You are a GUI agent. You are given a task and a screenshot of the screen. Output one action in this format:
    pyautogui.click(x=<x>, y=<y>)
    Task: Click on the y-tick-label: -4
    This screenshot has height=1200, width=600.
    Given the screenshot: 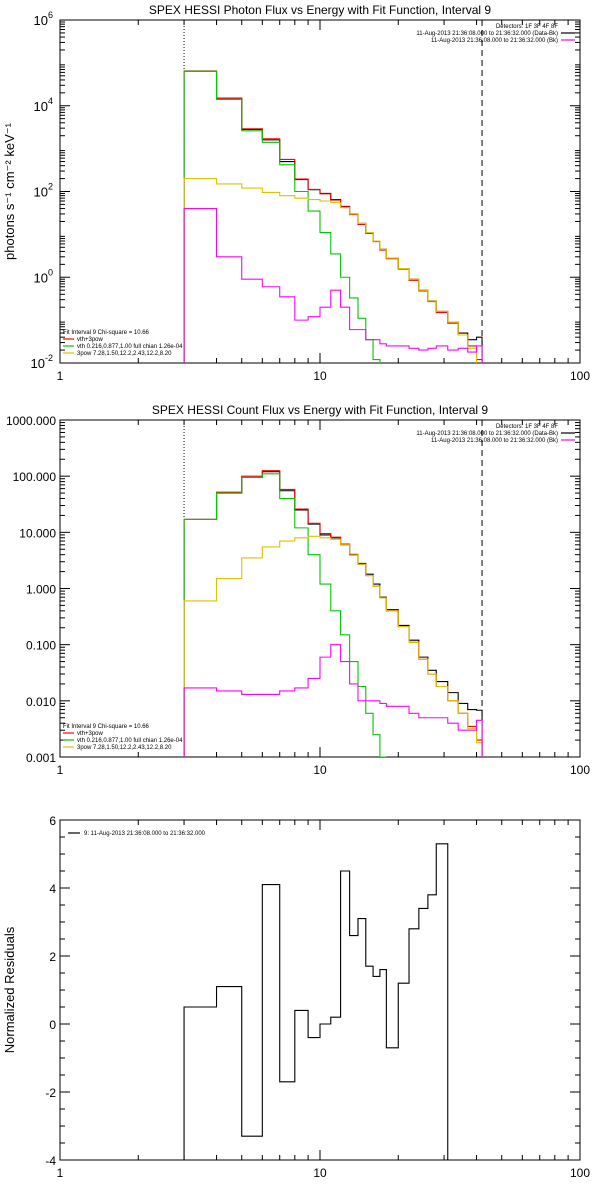 What is the action you would take?
    pyautogui.click(x=50, y=1161)
    